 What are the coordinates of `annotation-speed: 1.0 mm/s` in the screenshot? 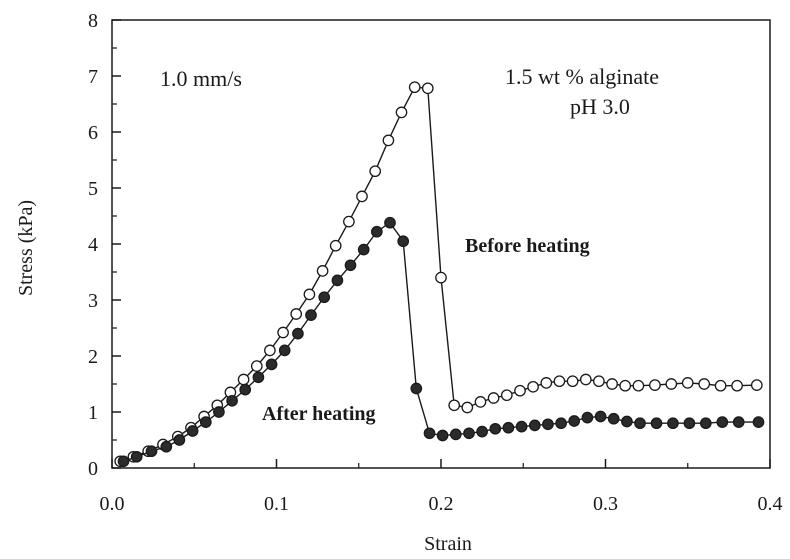 It's located at (201, 78).